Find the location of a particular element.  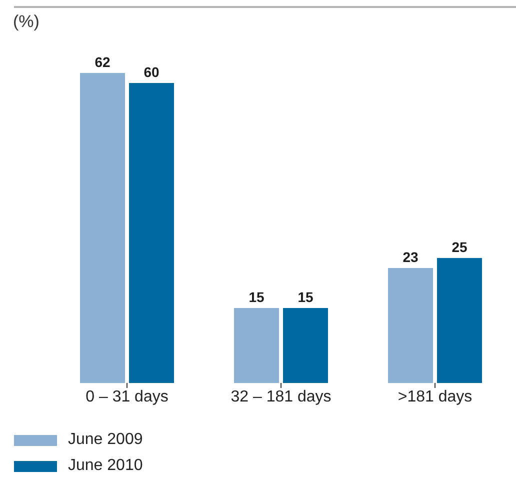

x-tick-label: >181 days is located at coordinates (435, 397).